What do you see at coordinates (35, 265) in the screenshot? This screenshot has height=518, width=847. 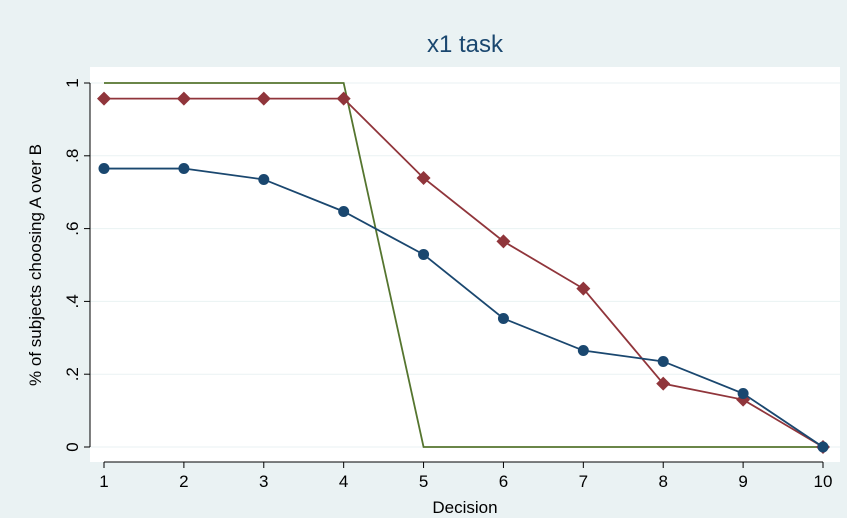 I see `y-axis-label: % of subjects choosing A over B` at bounding box center [35, 265].